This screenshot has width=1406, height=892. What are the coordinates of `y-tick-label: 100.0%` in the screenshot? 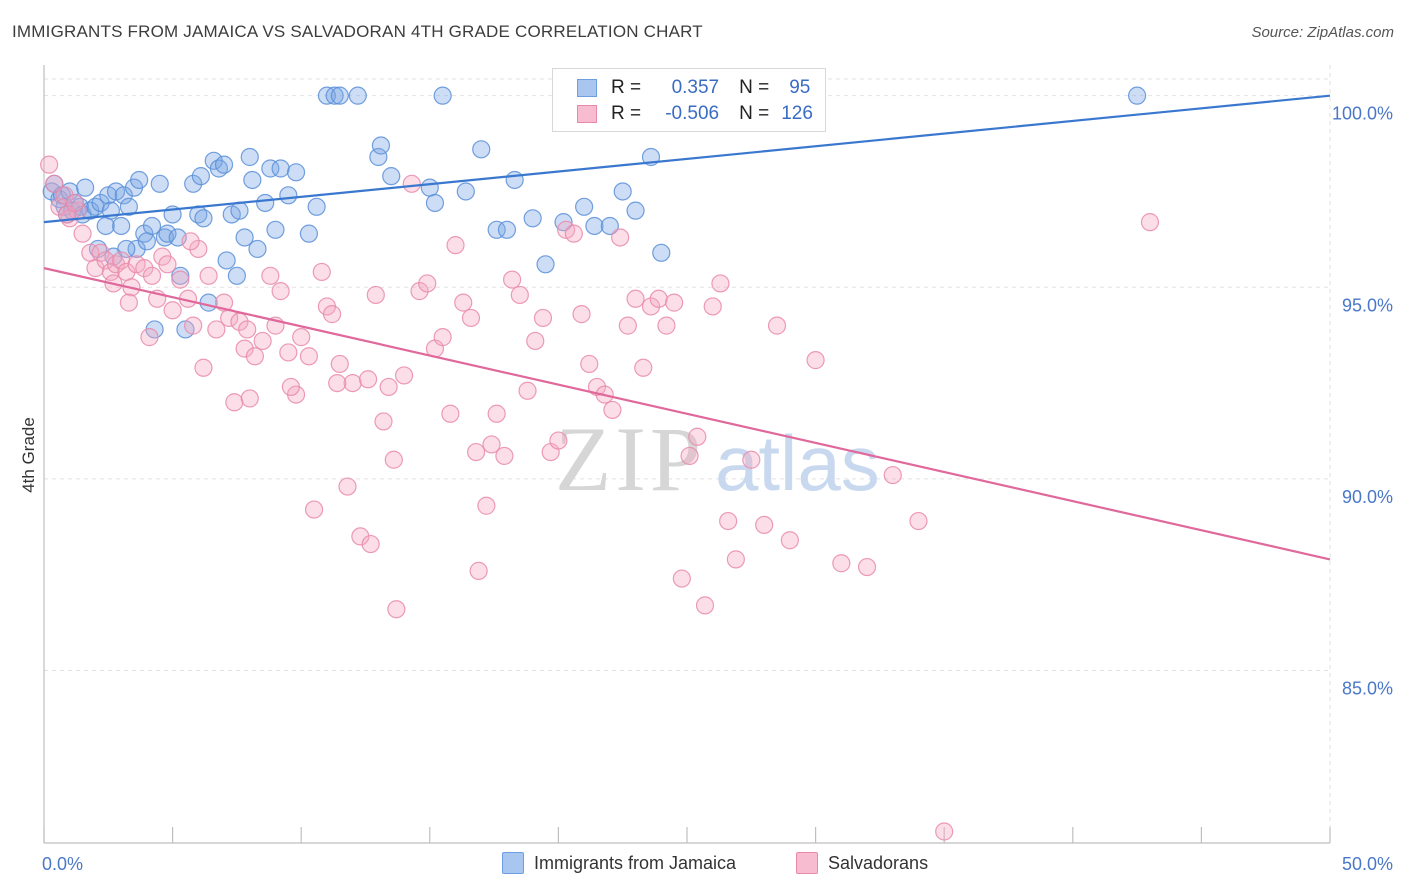 It's located at (1362, 114).